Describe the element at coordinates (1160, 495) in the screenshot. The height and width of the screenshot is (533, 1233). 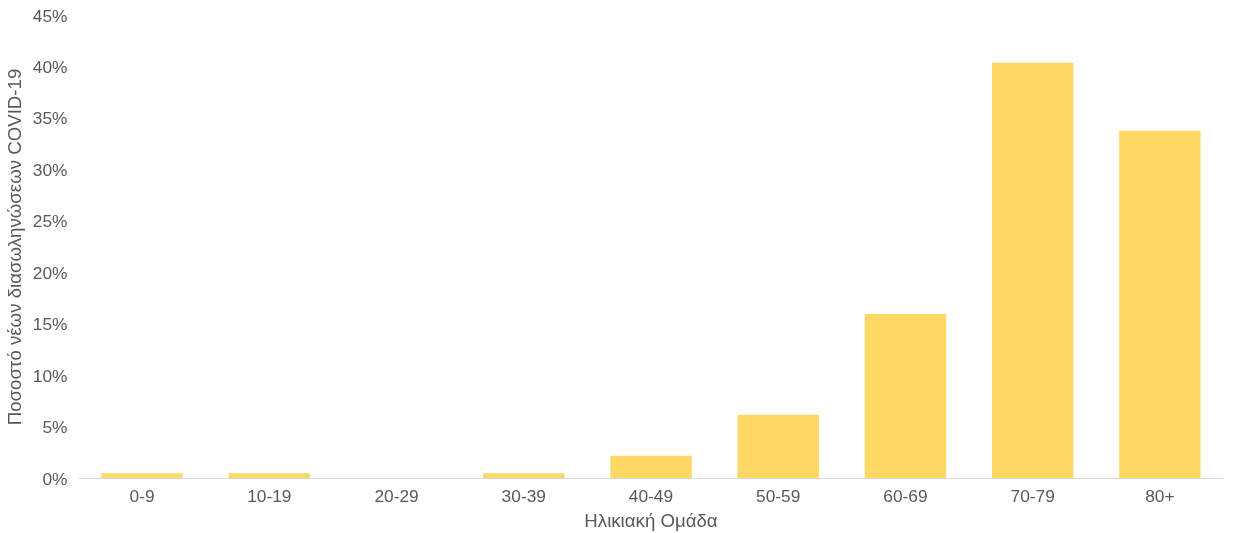
I see `x-tick-label: 80+` at that location.